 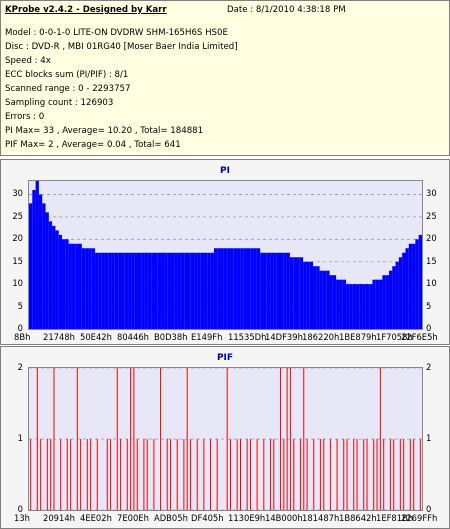 What do you see at coordinates (286, 10) in the screenshot?
I see `scan-date: Date : 8/1/2010 4:38:18 PM` at bounding box center [286, 10].